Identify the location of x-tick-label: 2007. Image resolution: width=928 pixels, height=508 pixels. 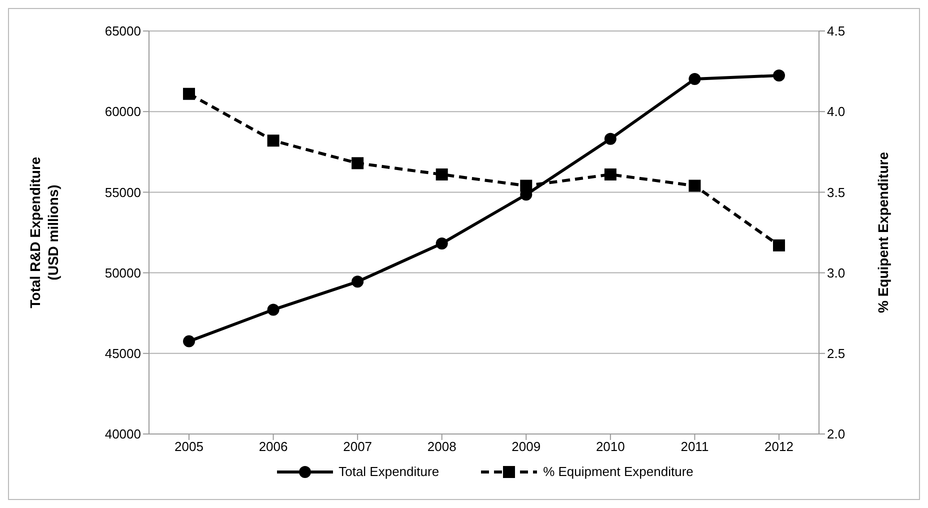
(357, 446).